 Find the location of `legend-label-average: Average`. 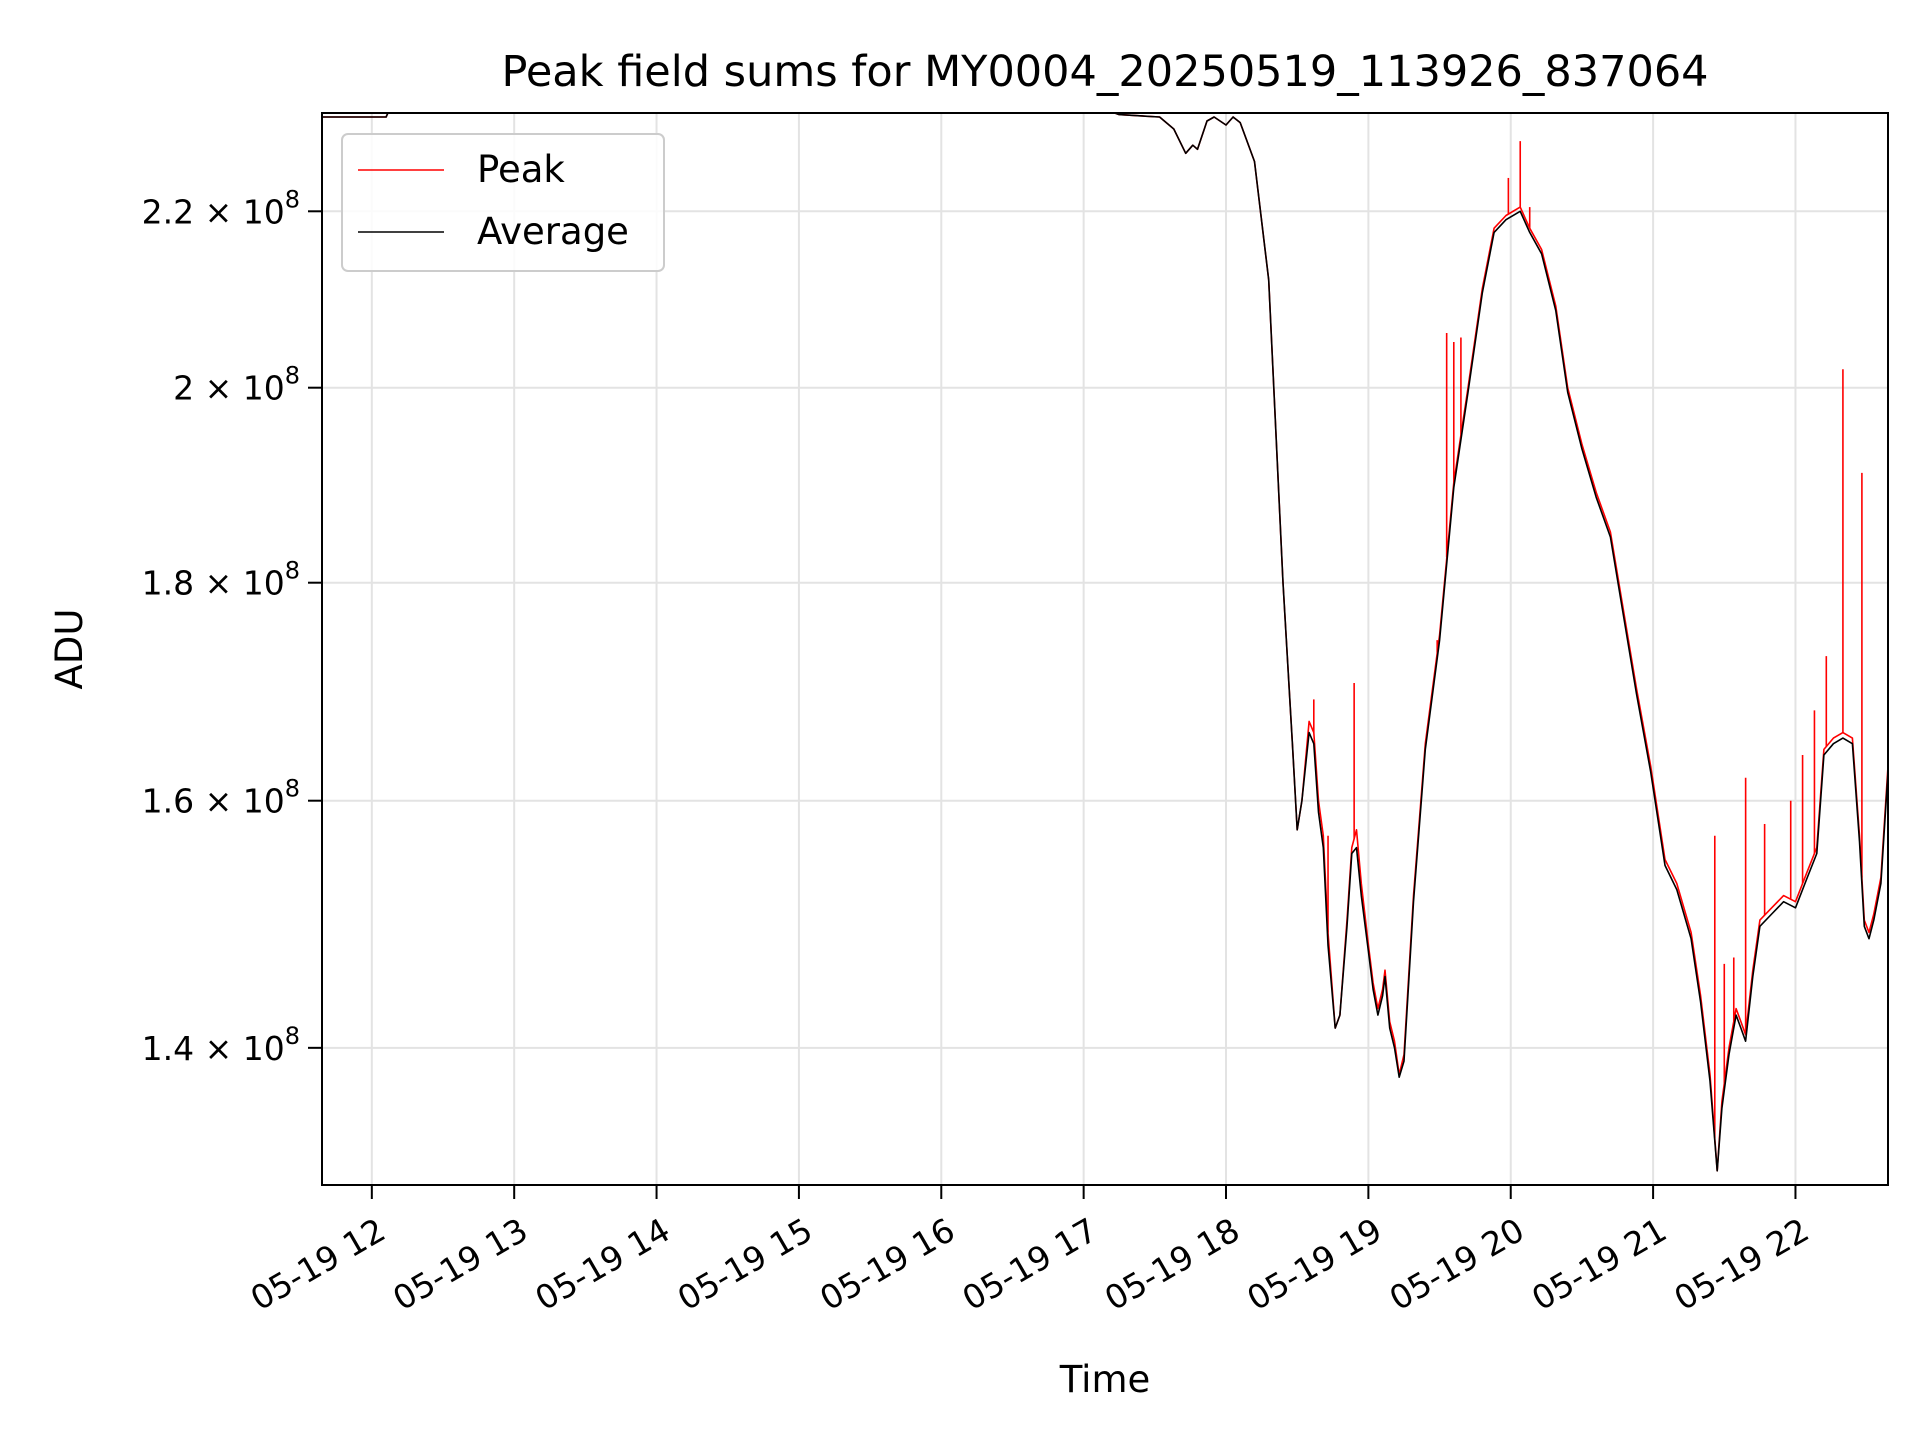

legend-label-average: Average is located at coordinates (553, 231).